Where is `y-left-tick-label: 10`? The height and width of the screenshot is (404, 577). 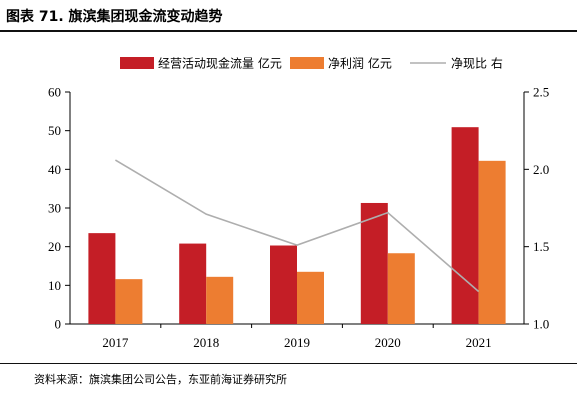
y-left-tick-label: 10 is located at coordinates (54, 285).